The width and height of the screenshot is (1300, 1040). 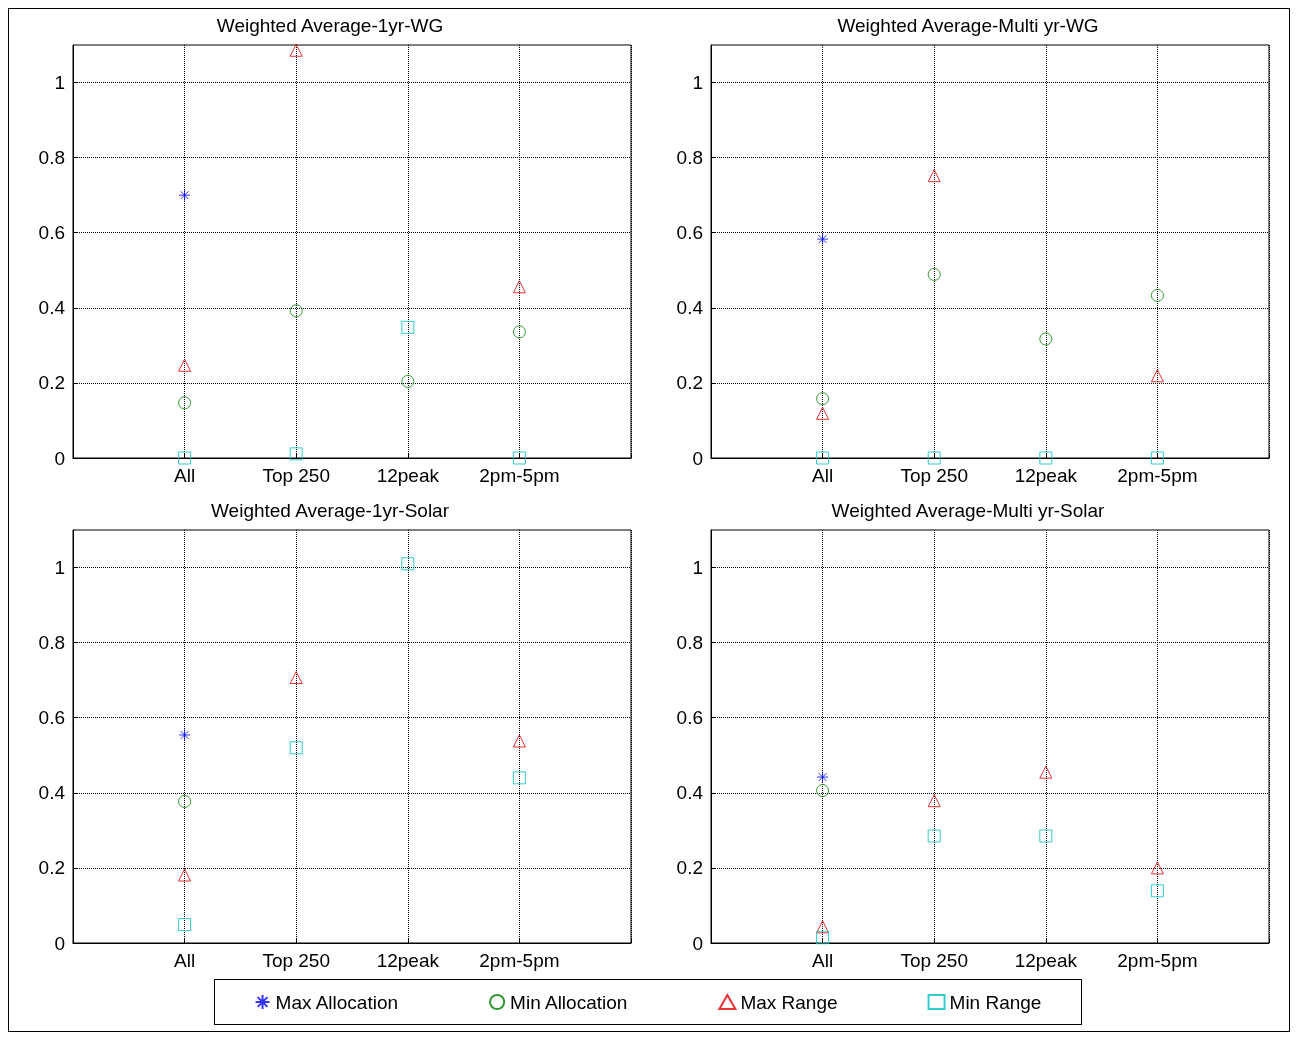 What do you see at coordinates (569, 1002) in the screenshot?
I see `legend-label: Min Allocation` at bounding box center [569, 1002].